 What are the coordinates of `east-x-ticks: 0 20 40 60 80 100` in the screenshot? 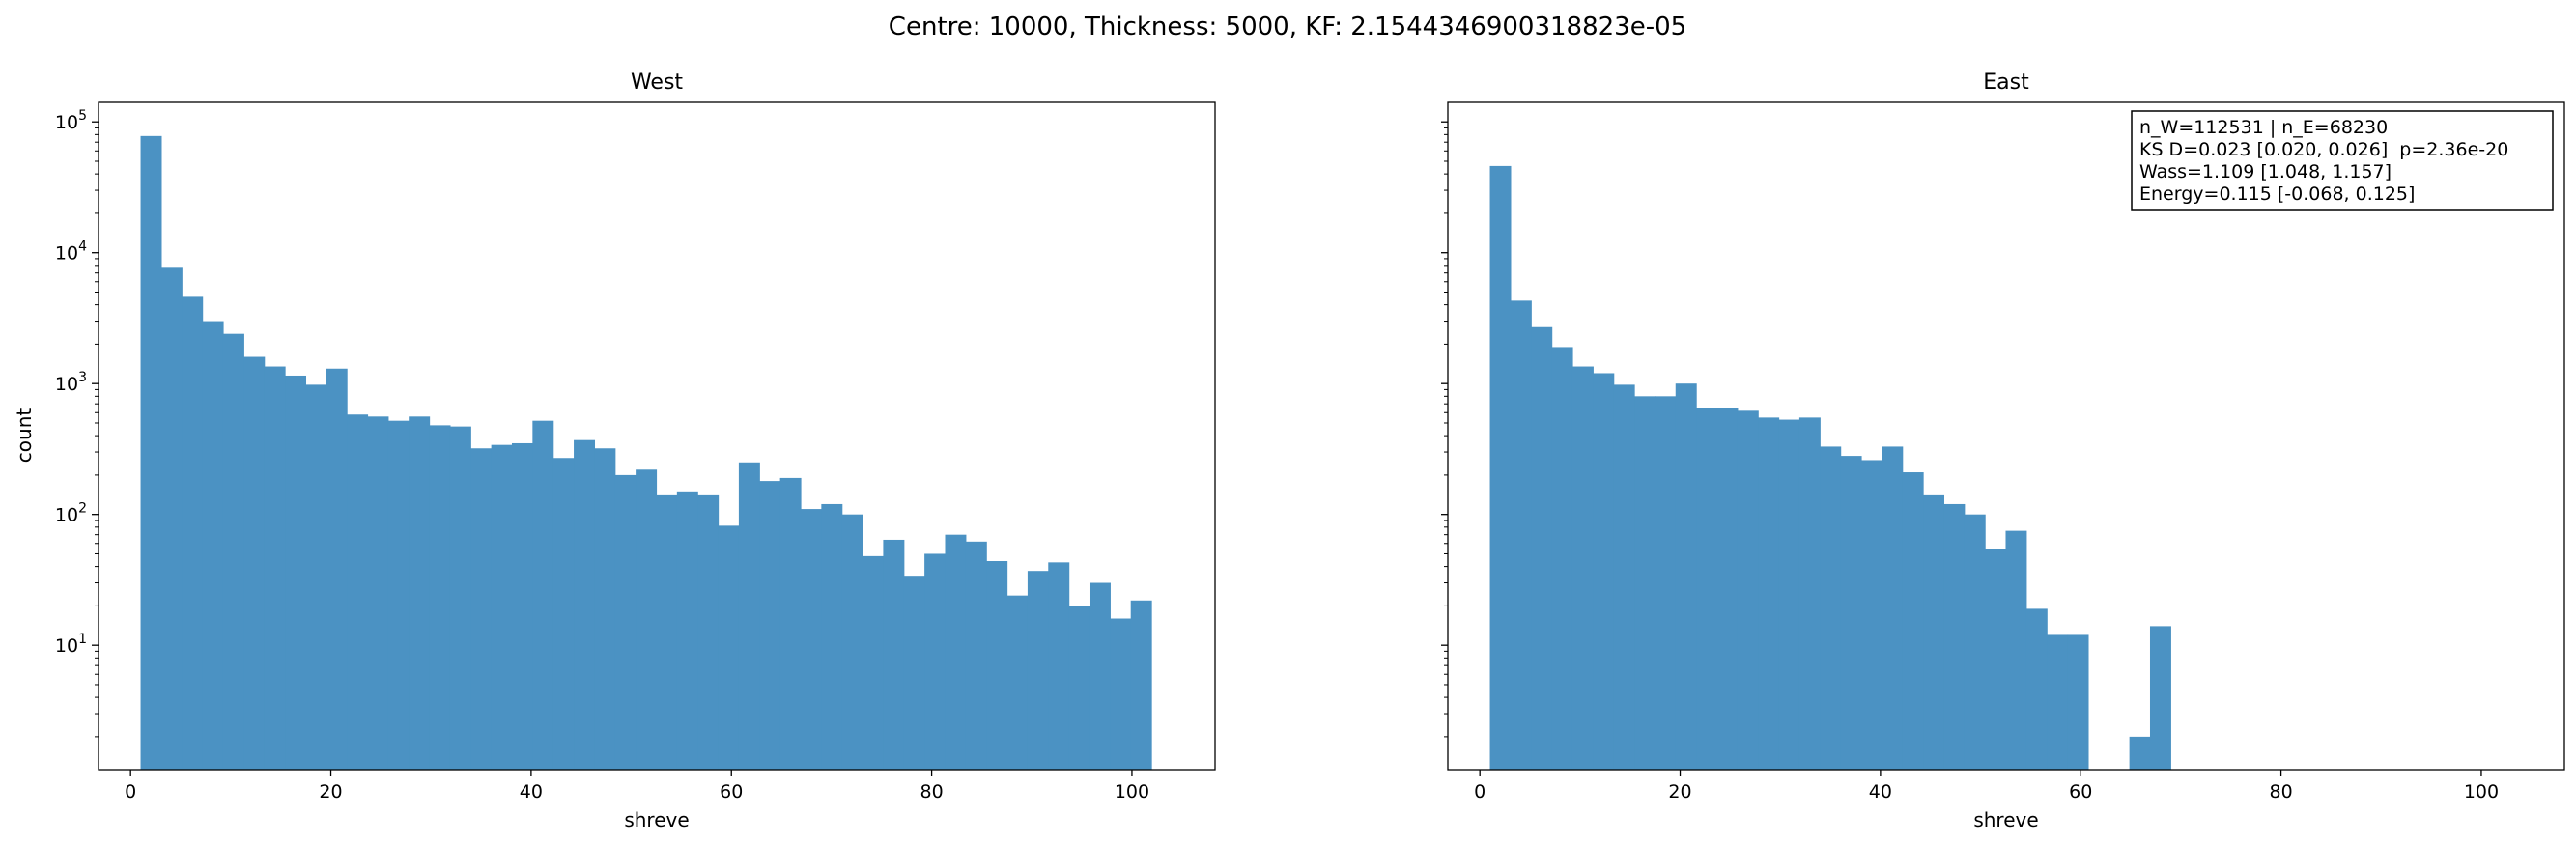 It's located at (1986, 786).